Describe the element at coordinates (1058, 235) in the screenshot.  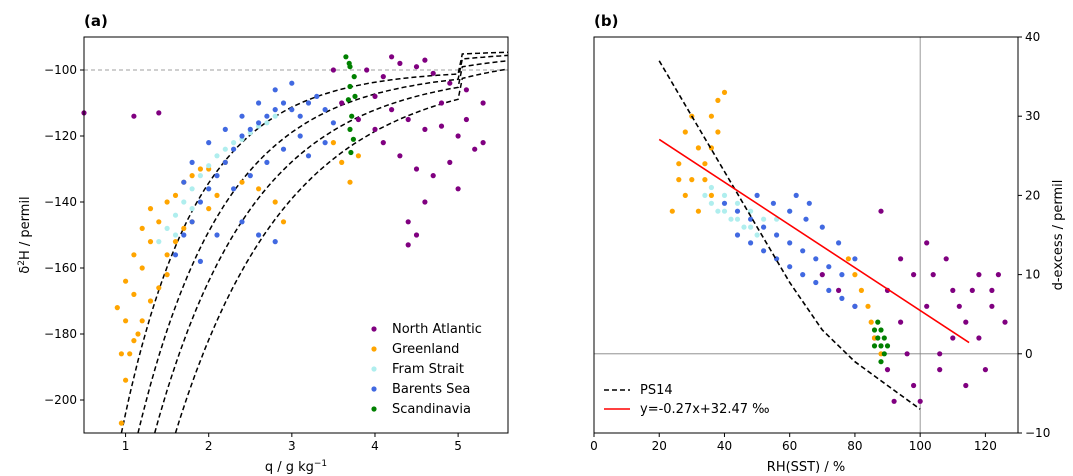
I see `panel-b-ylabel: d-excess / permil` at that location.